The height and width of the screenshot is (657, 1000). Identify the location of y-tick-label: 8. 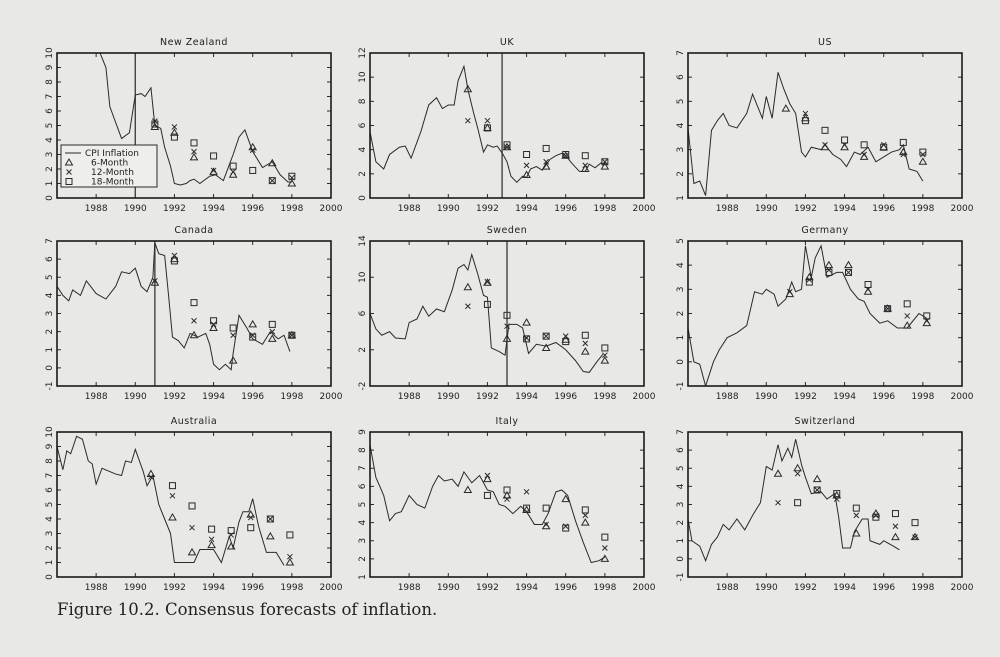
(363, 101).